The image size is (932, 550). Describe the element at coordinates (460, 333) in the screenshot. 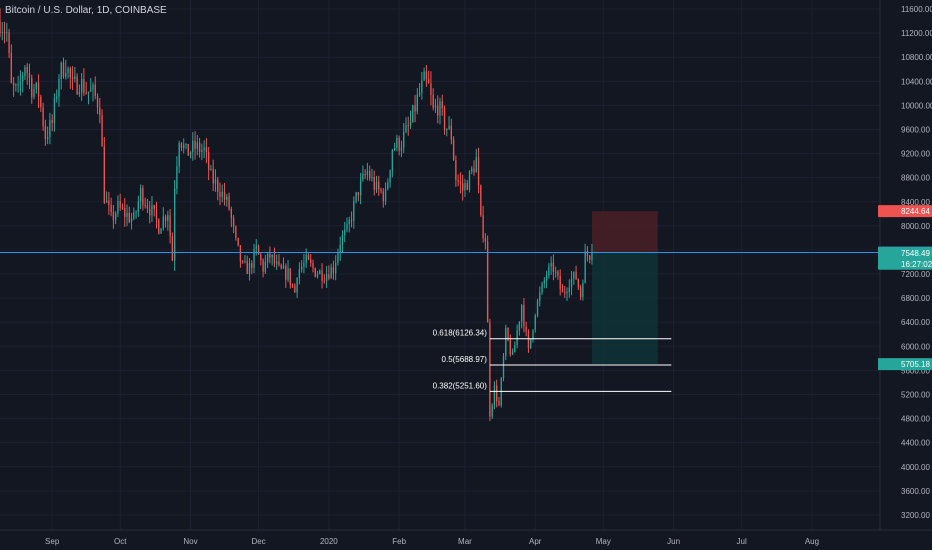

I see `fib-level-label: 0.618(6126.34)` at that location.